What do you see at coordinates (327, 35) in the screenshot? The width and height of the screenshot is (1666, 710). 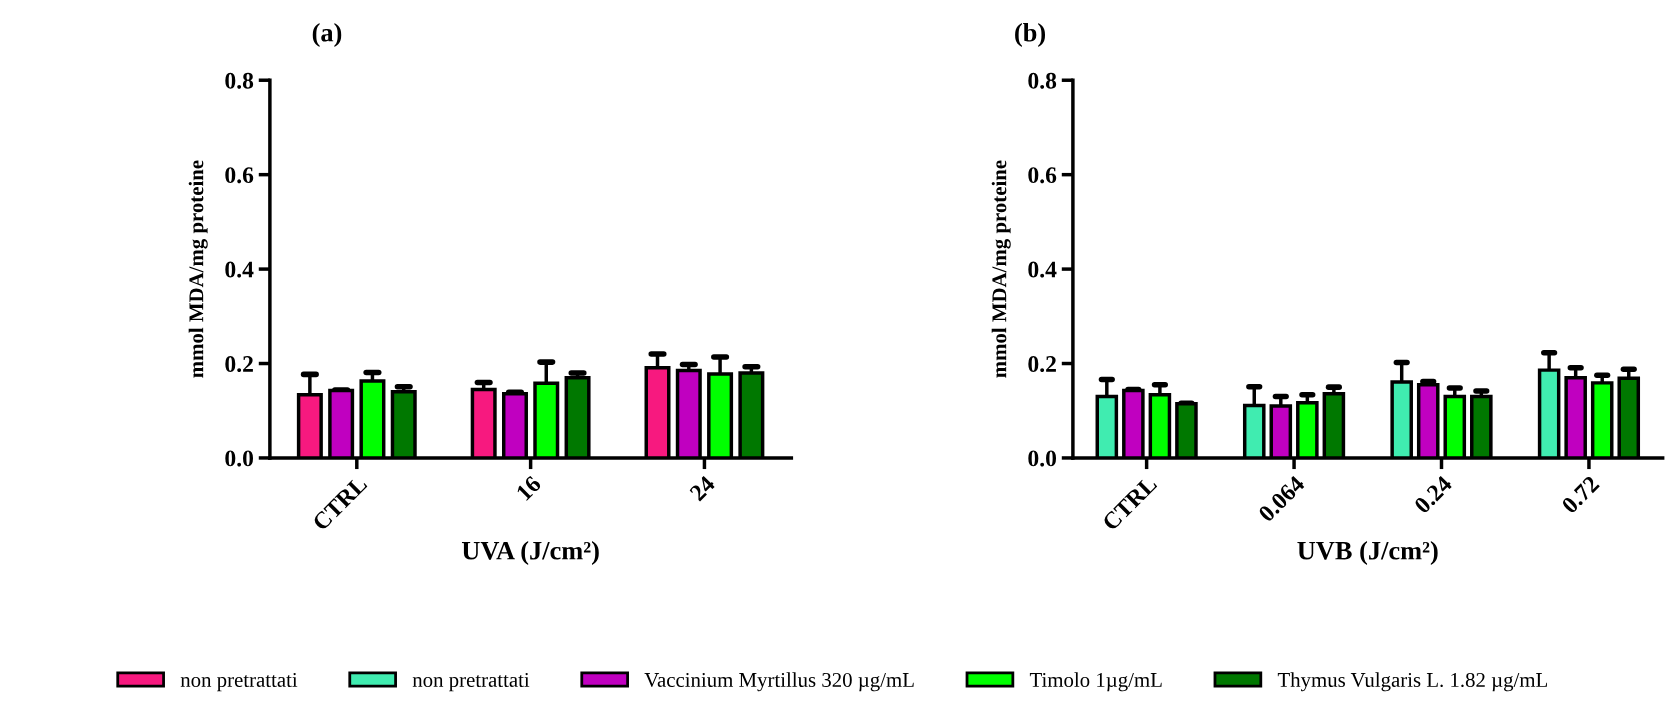 I see `chart-title: (a)` at bounding box center [327, 35].